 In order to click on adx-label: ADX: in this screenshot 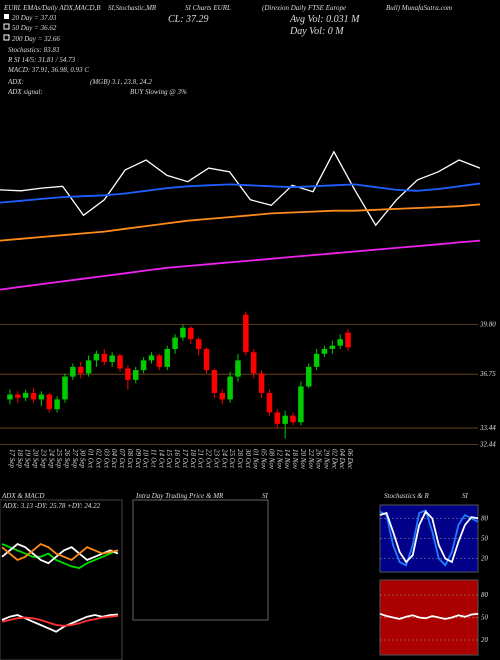, I will do `click(15, 82)`.